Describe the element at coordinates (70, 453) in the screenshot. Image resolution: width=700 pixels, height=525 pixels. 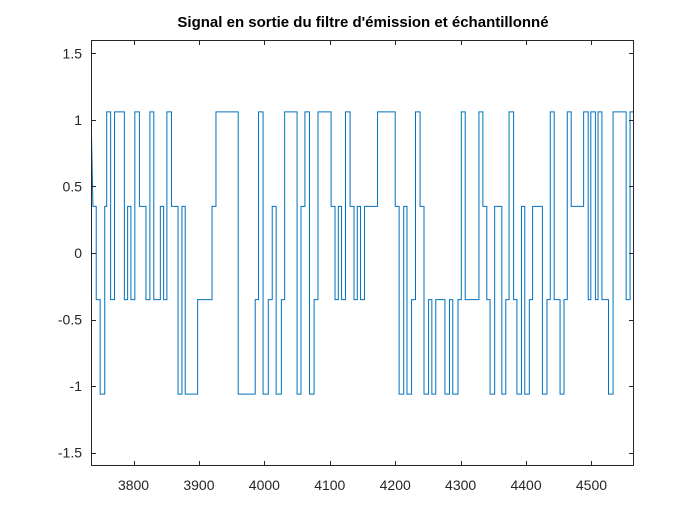
I see `y-tick-label: -1.5` at that location.